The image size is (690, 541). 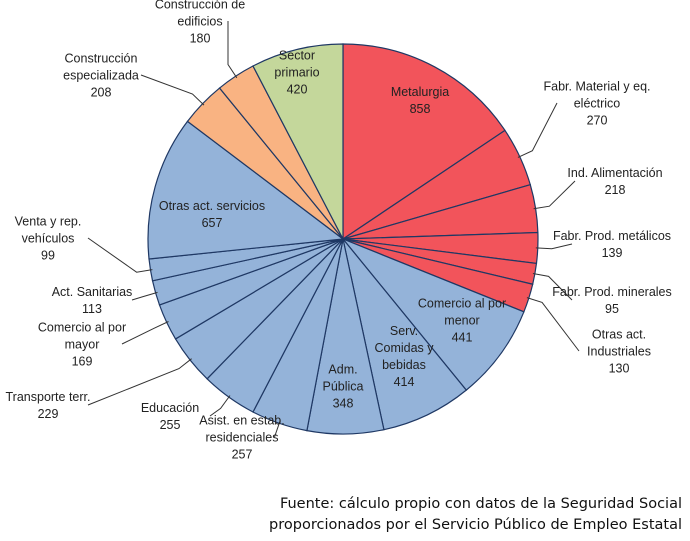 I want to click on slice-label-8: Adm. Pública 348, so click(x=343, y=387).